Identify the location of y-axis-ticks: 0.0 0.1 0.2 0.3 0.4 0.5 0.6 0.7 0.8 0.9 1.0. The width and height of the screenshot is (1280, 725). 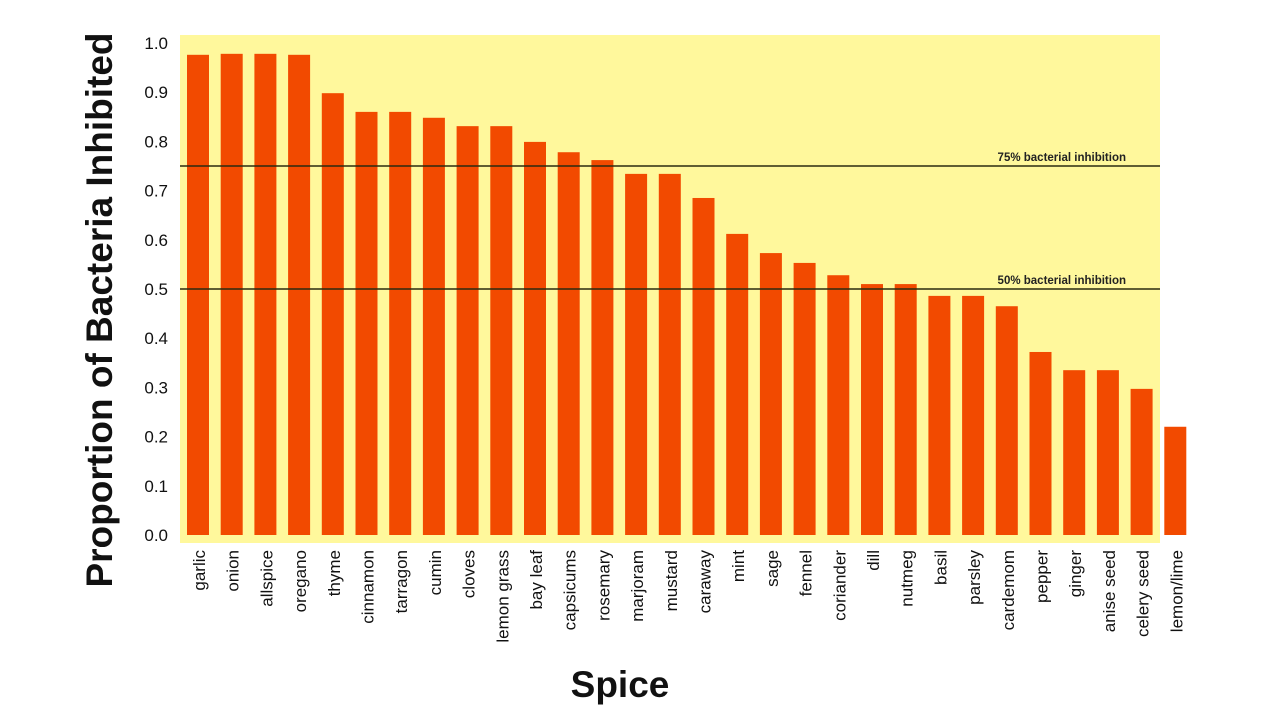
(156, 289).